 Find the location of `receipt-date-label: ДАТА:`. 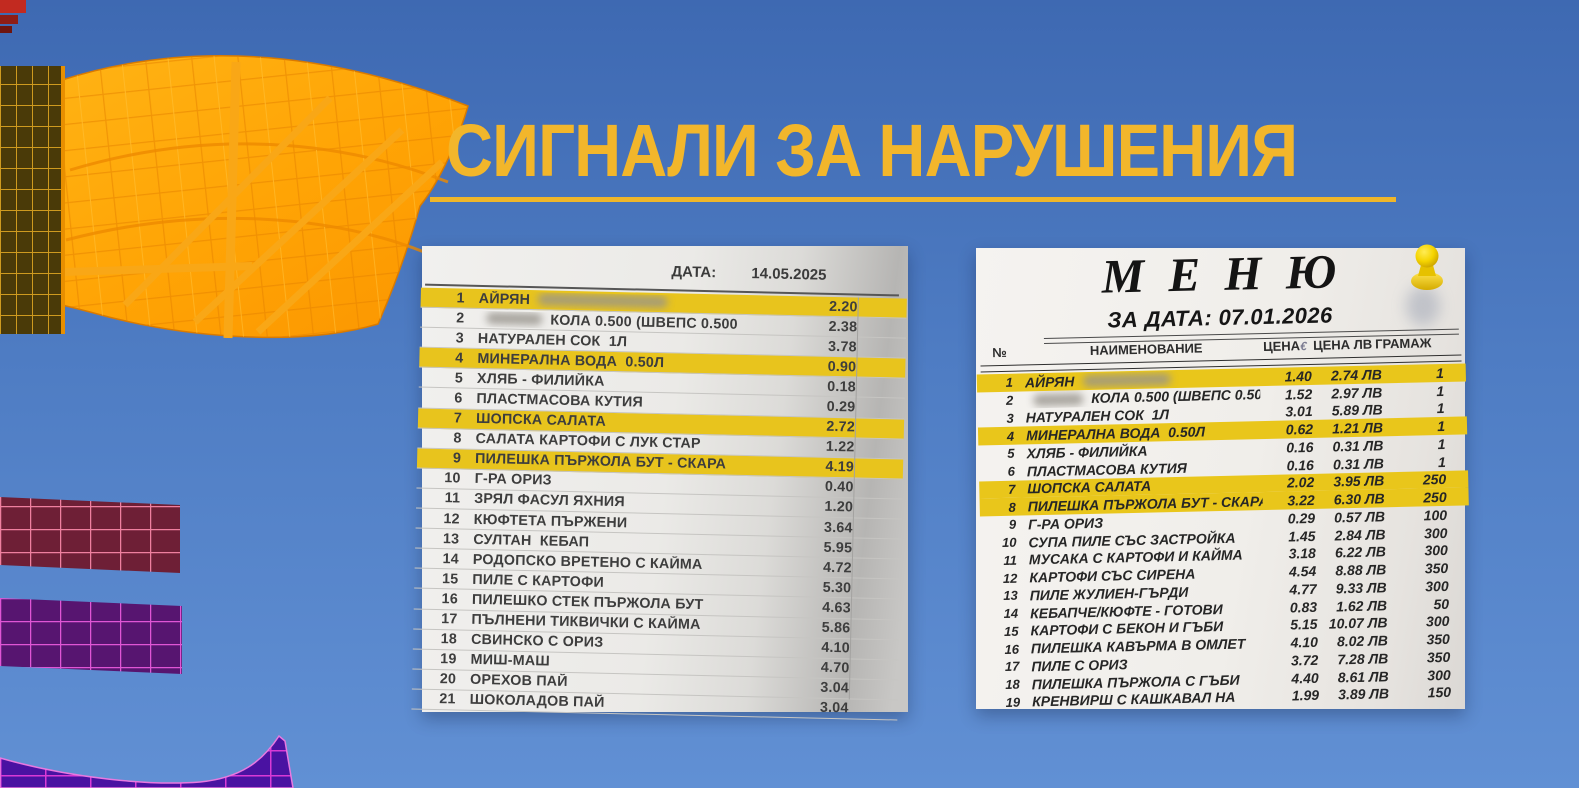

receipt-date-label: ДАТА: is located at coordinates (694, 272).